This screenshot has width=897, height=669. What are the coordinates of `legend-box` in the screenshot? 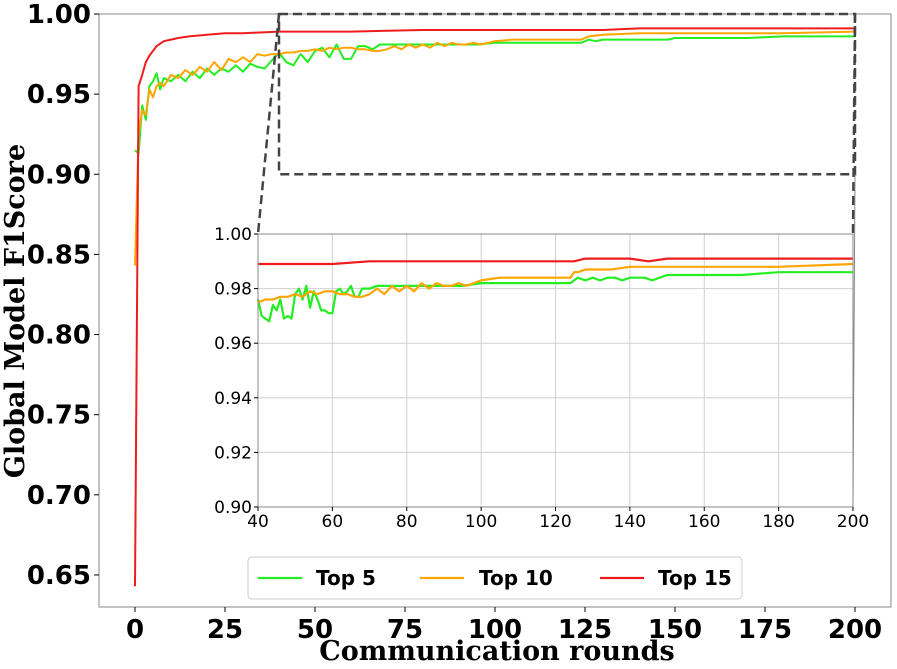 It's located at (495, 578).